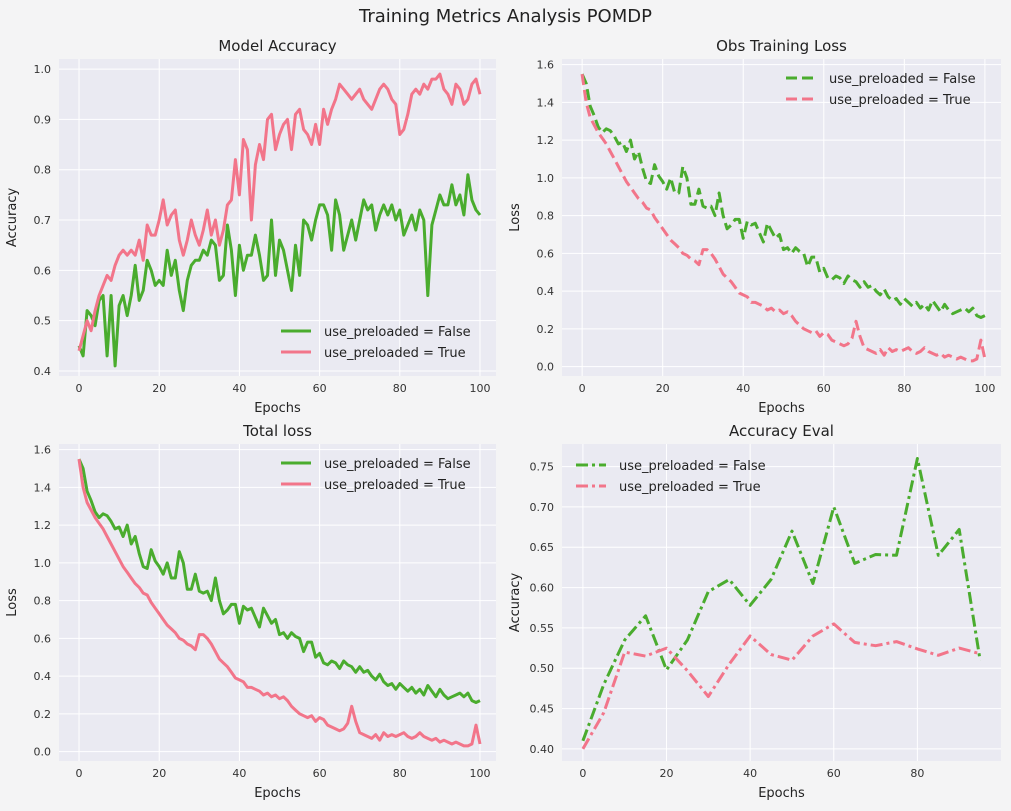 The width and height of the screenshot is (1011, 811). Describe the element at coordinates (43, 119) in the screenshot. I see `y-tick-label: 0.9` at that location.